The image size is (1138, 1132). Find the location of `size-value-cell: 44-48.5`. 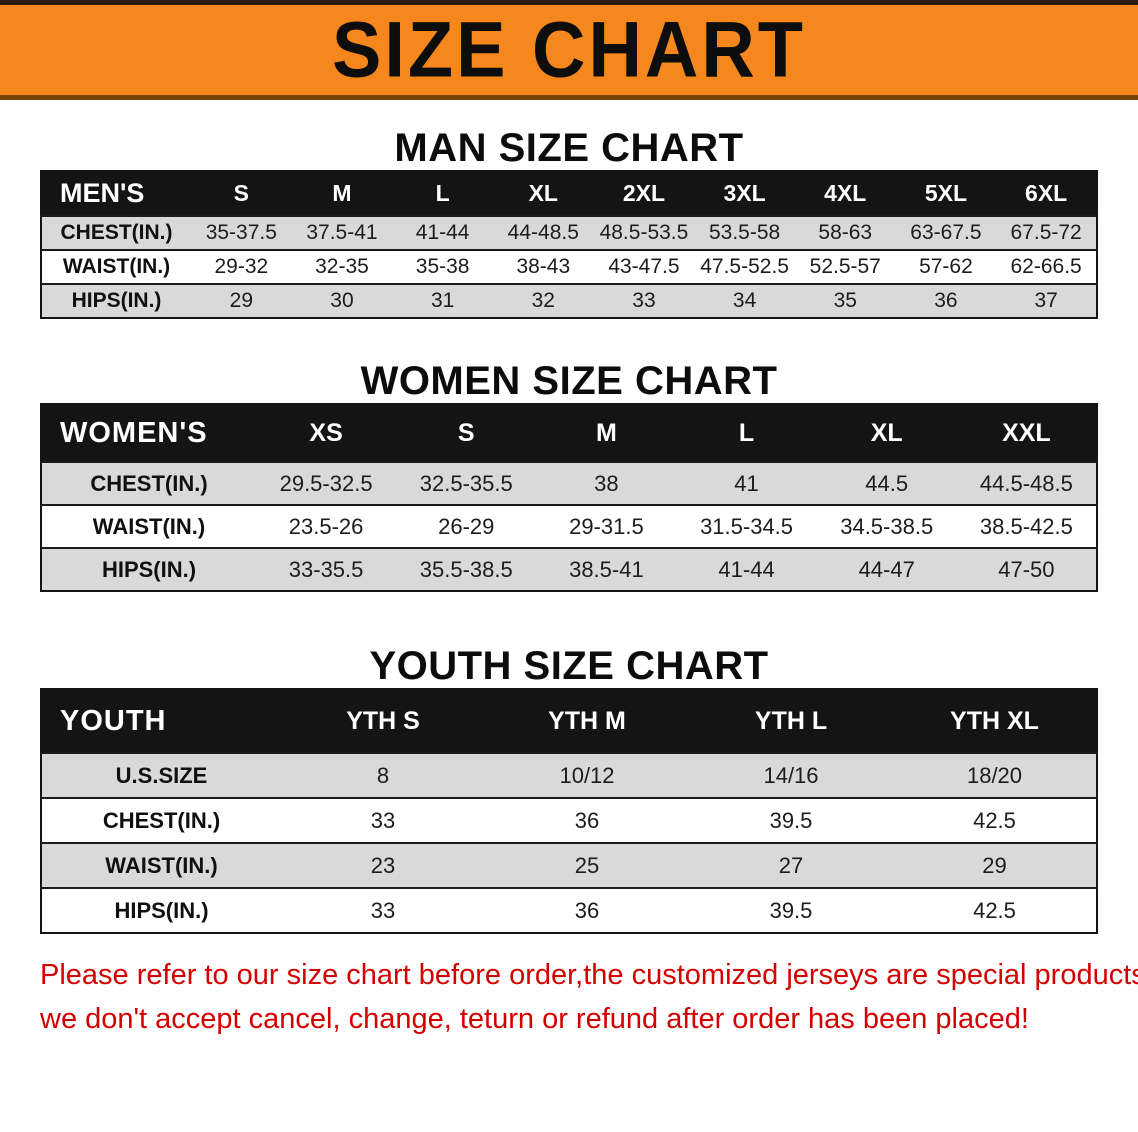

size-value-cell: 44-48.5 is located at coordinates (543, 232).